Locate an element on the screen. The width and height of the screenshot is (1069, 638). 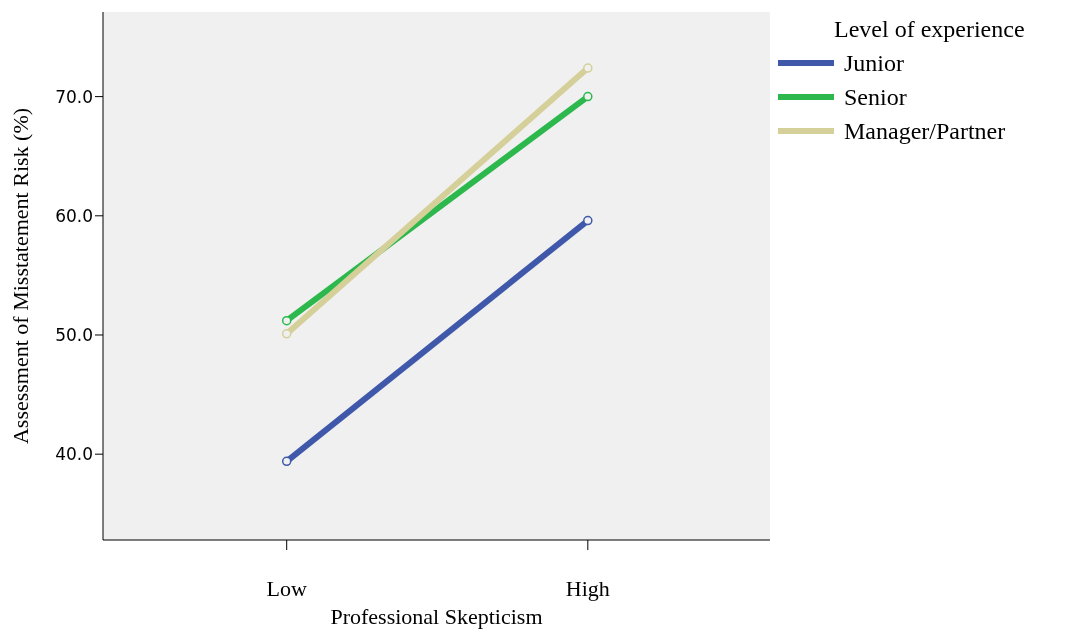
x-axis-title: Professional Skepticism is located at coordinates (436, 616).